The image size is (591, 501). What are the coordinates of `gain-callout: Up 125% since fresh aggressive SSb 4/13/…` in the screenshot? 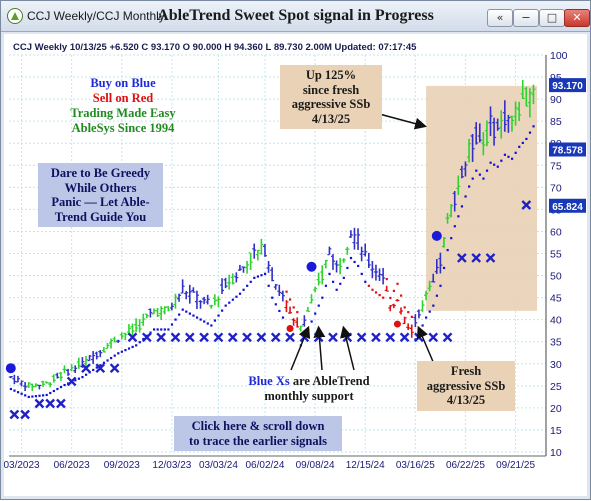 It's located at (331, 97).